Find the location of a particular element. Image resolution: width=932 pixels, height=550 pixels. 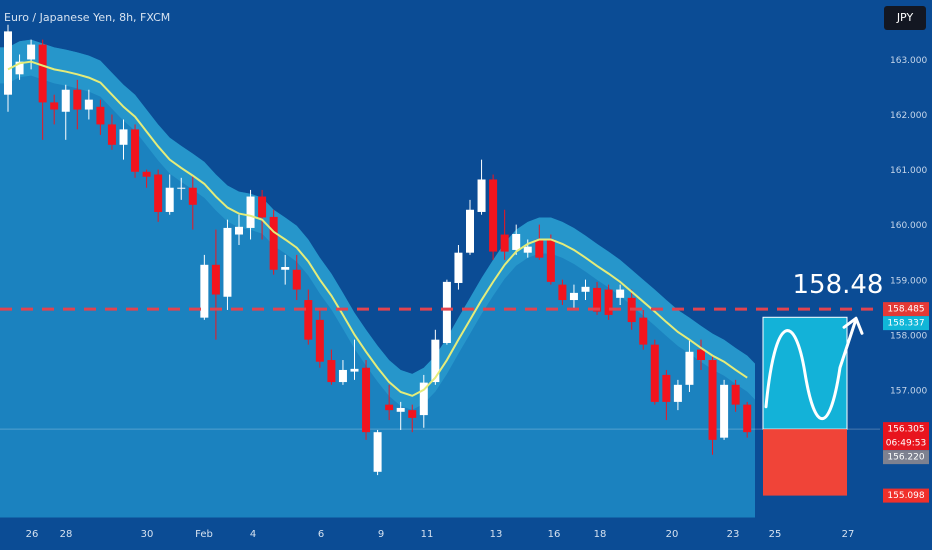

x-tick-label: 23 is located at coordinates (733, 534).